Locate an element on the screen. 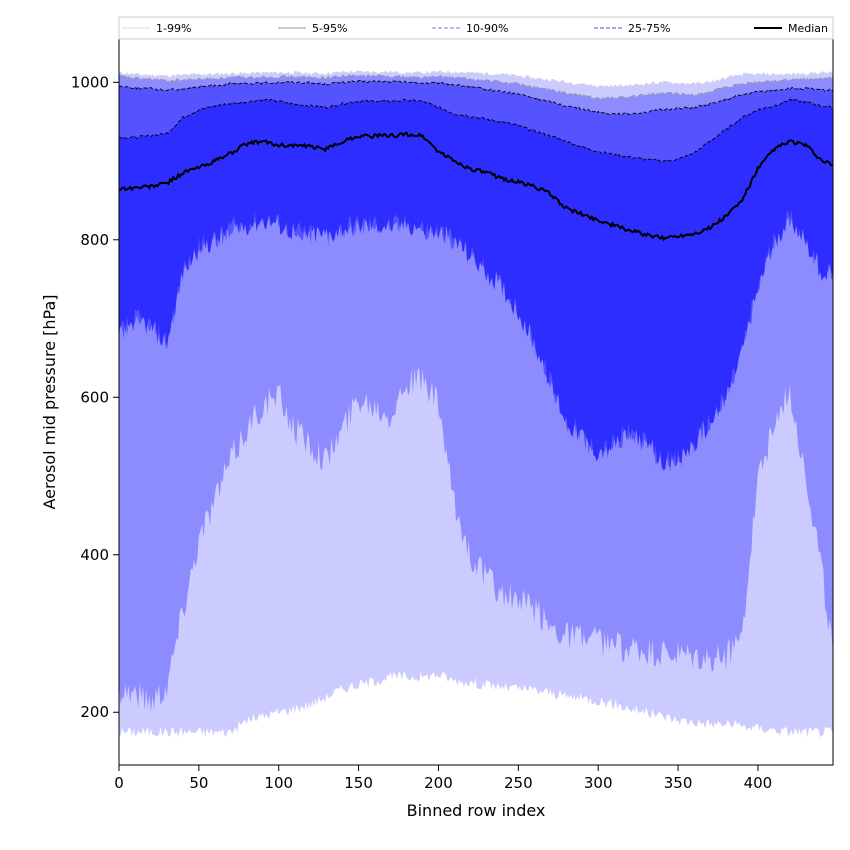  y-tick-label: 400 is located at coordinates (94, 555).